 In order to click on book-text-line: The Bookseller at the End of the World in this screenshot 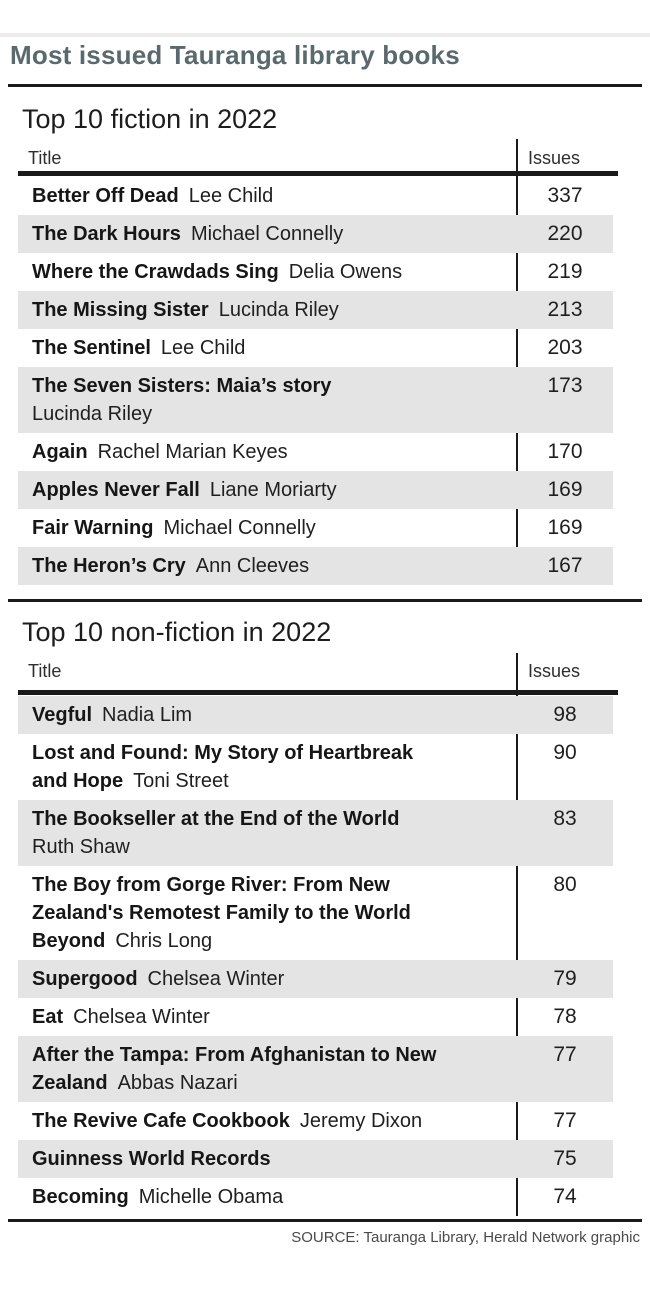, I will do `click(267, 819)`.